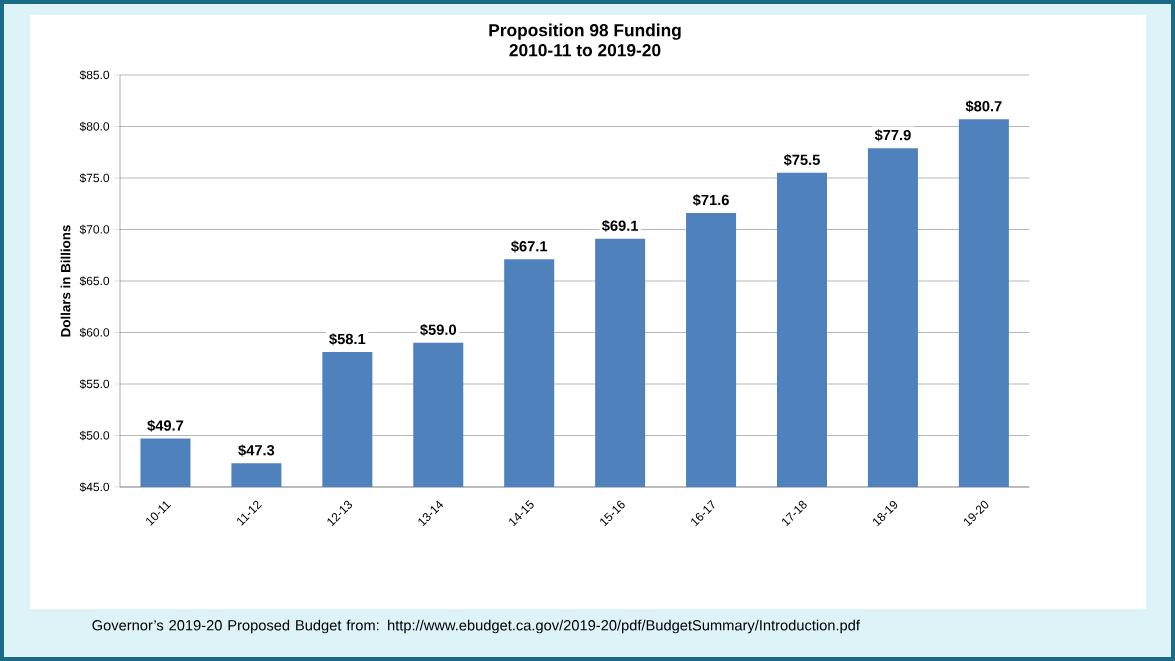 The image size is (1175, 661). What do you see at coordinates (94, 435) in the screenshot?
I see `y-tick-label: $50.0` at bounding box center [94, 435].